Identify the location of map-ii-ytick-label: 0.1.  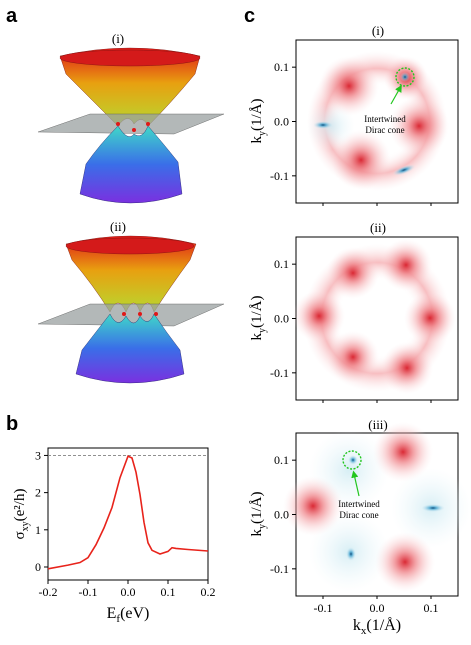
(281, 264).